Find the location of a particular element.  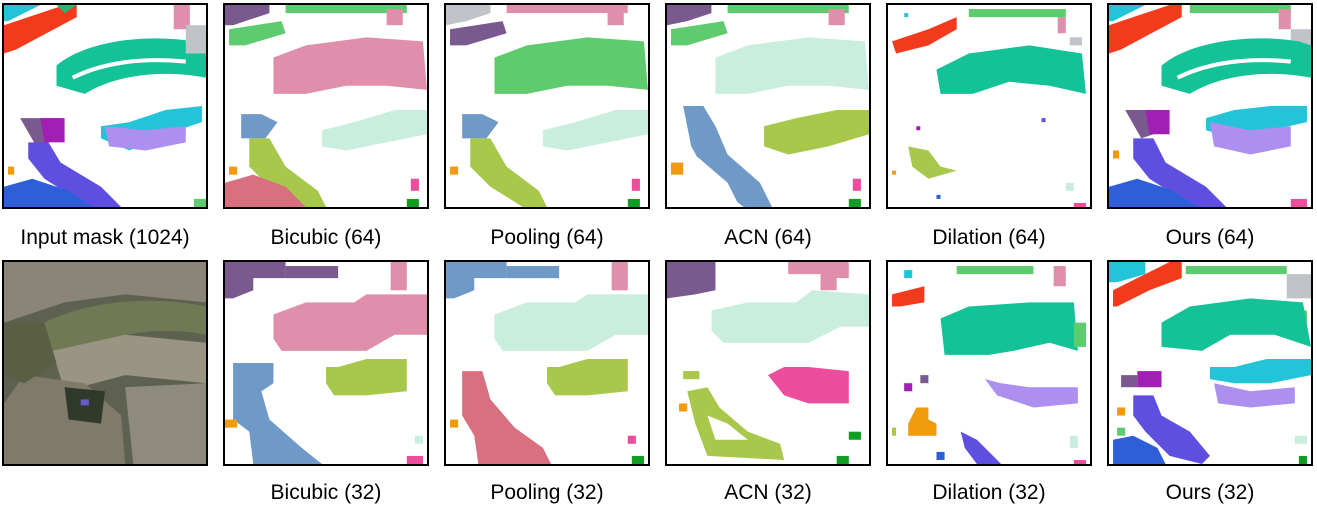

bicubic-64-image is located at coordinates (326, 106).